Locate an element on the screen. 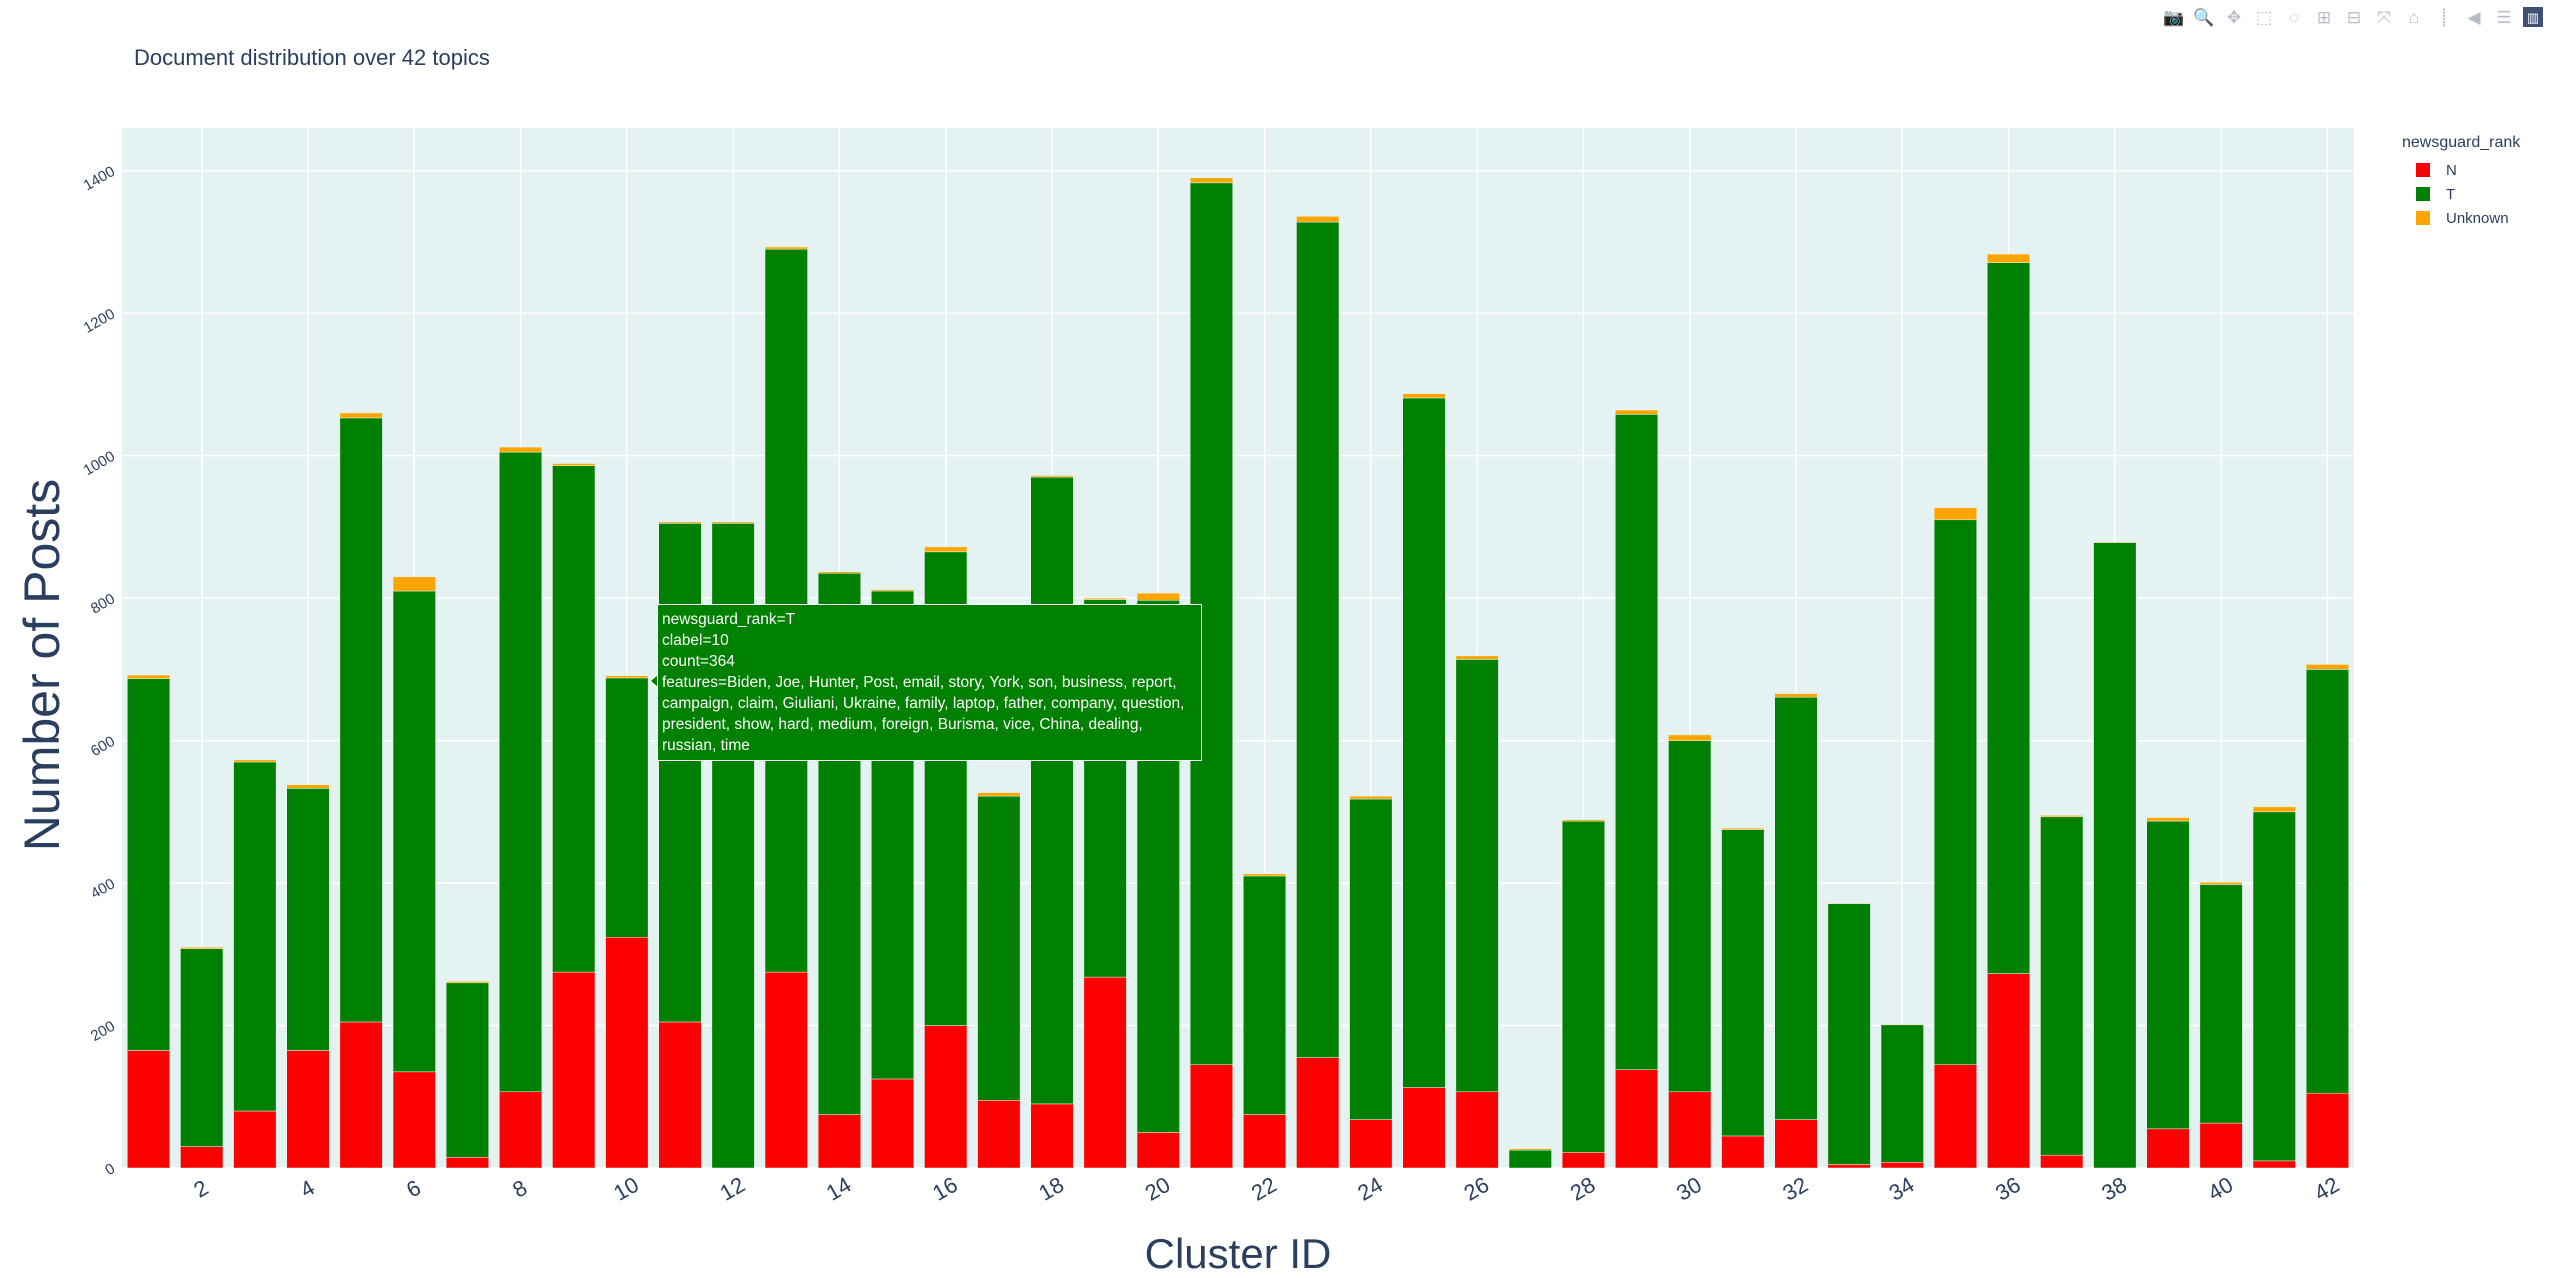 The width and height of the screenshot is (2557, 1278). plotly-logo-icon: ▥ is located at coordinates (2533, 17).